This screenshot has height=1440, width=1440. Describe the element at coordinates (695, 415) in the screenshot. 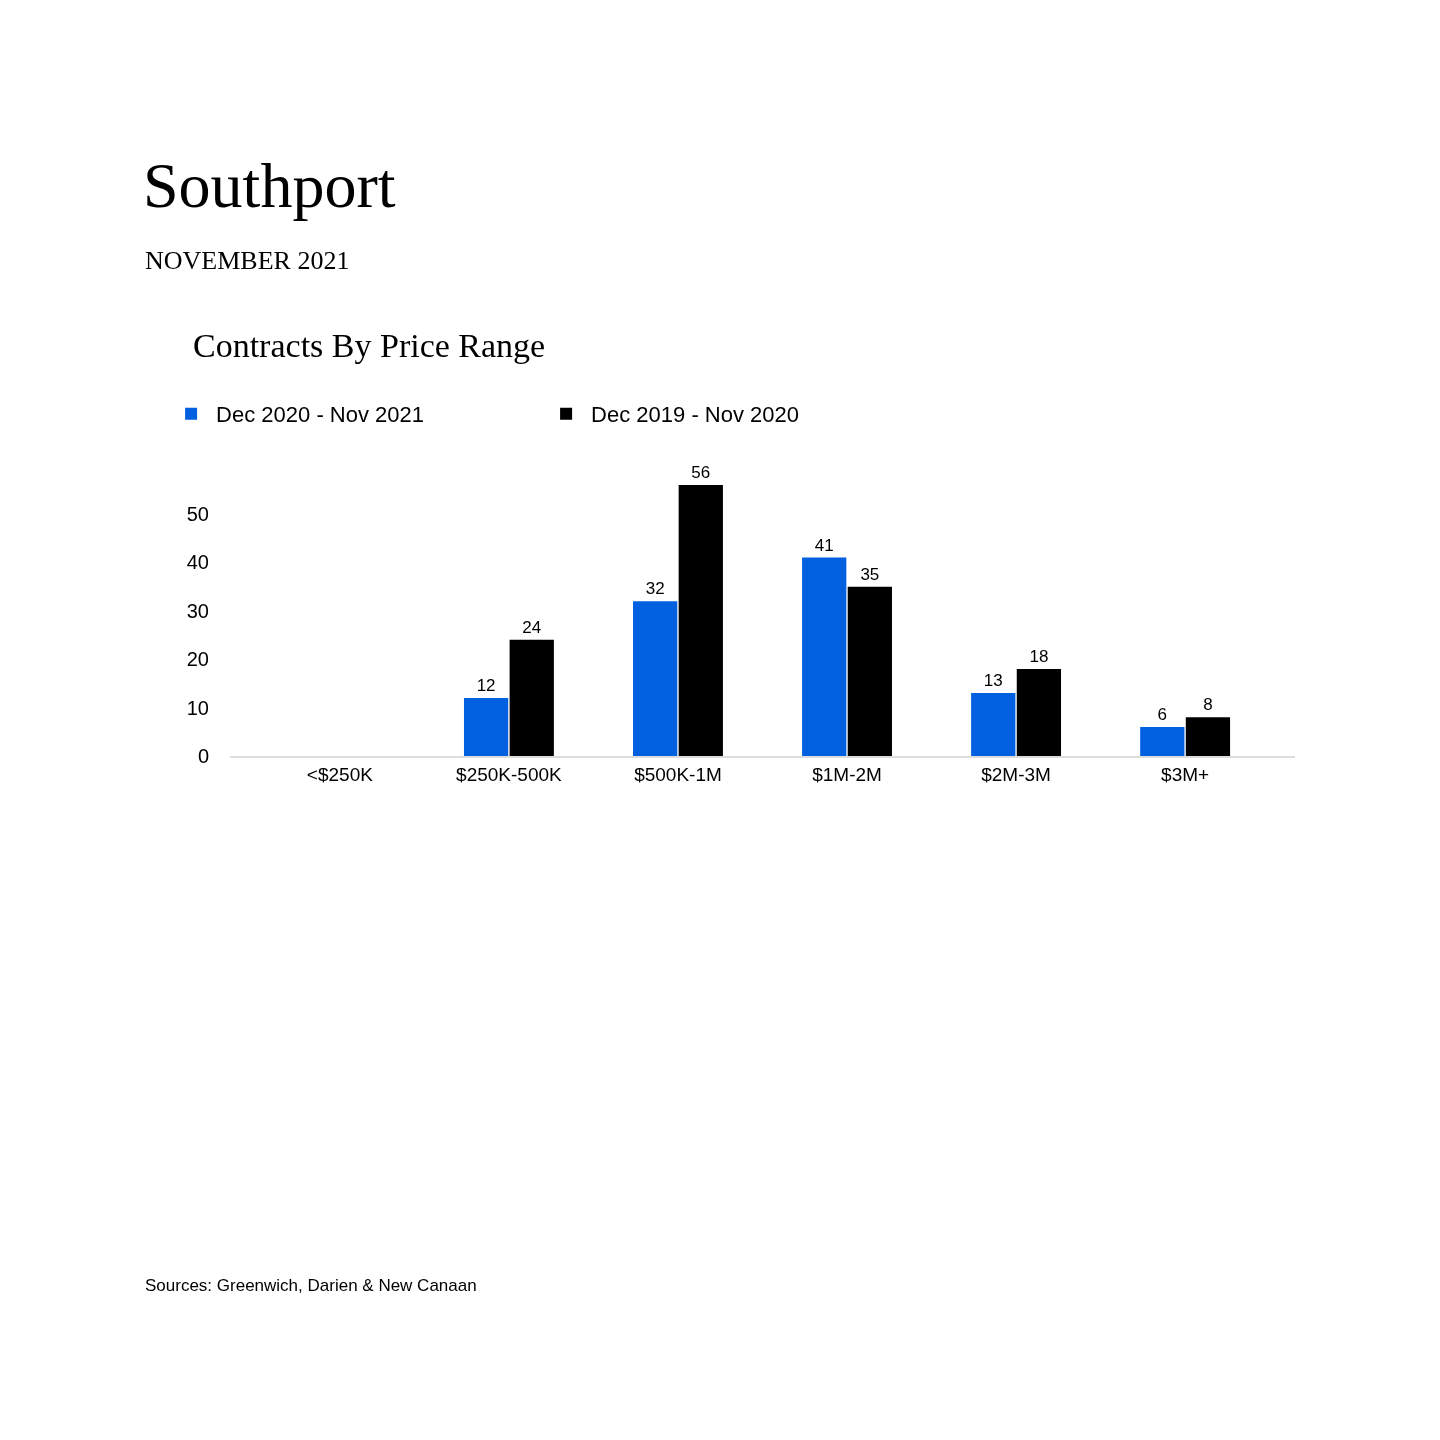

I see `legend-label: Dec 2019 - Nov 2020` at that location.